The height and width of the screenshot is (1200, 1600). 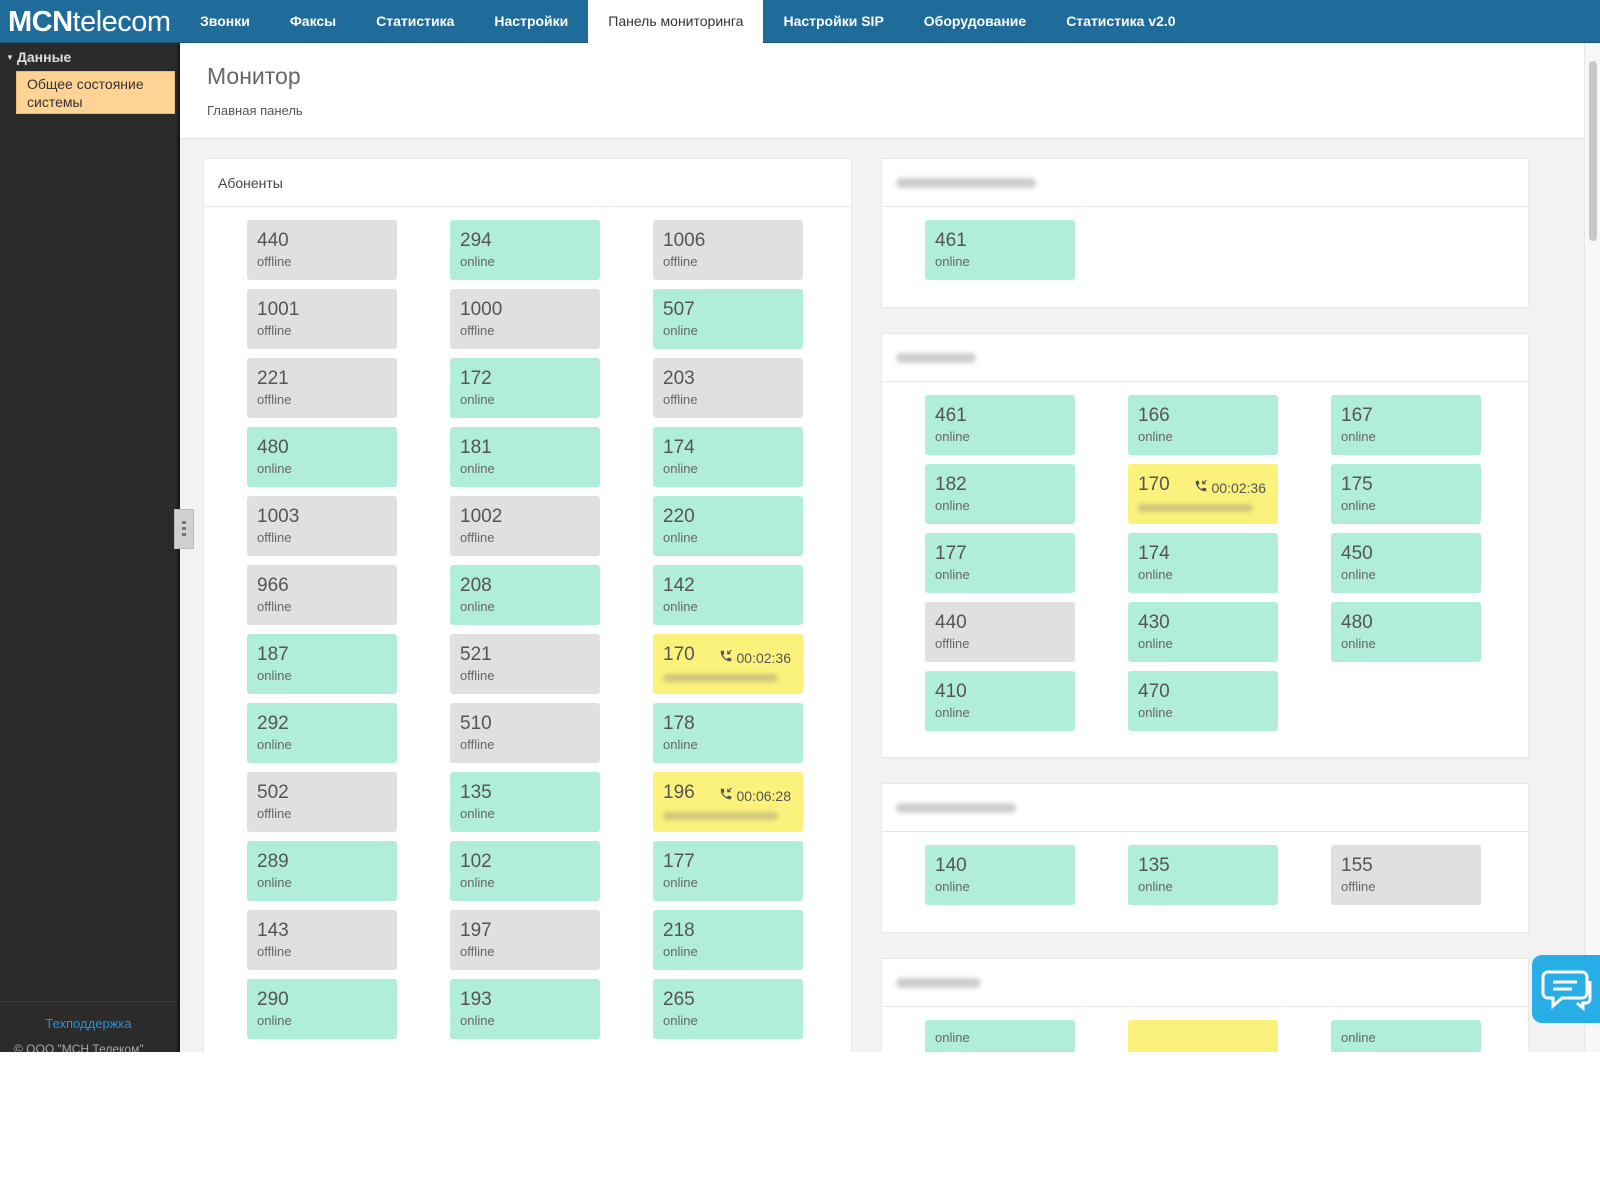 What do you see at coordinates (728, 733) in the screenshot?
I see `subscriber-tile: 178 online` at bounding box center [728, 733].